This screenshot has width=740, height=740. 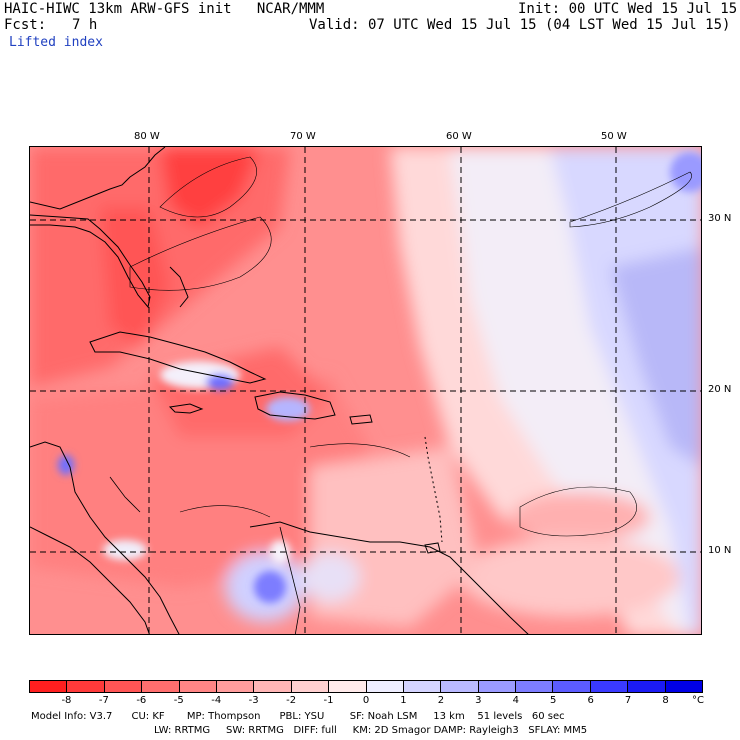 What do you see at coordinates (553, 700) in the screenshot?
I see `colorbar-tick-label: 5` at bounding box center [553, 700].